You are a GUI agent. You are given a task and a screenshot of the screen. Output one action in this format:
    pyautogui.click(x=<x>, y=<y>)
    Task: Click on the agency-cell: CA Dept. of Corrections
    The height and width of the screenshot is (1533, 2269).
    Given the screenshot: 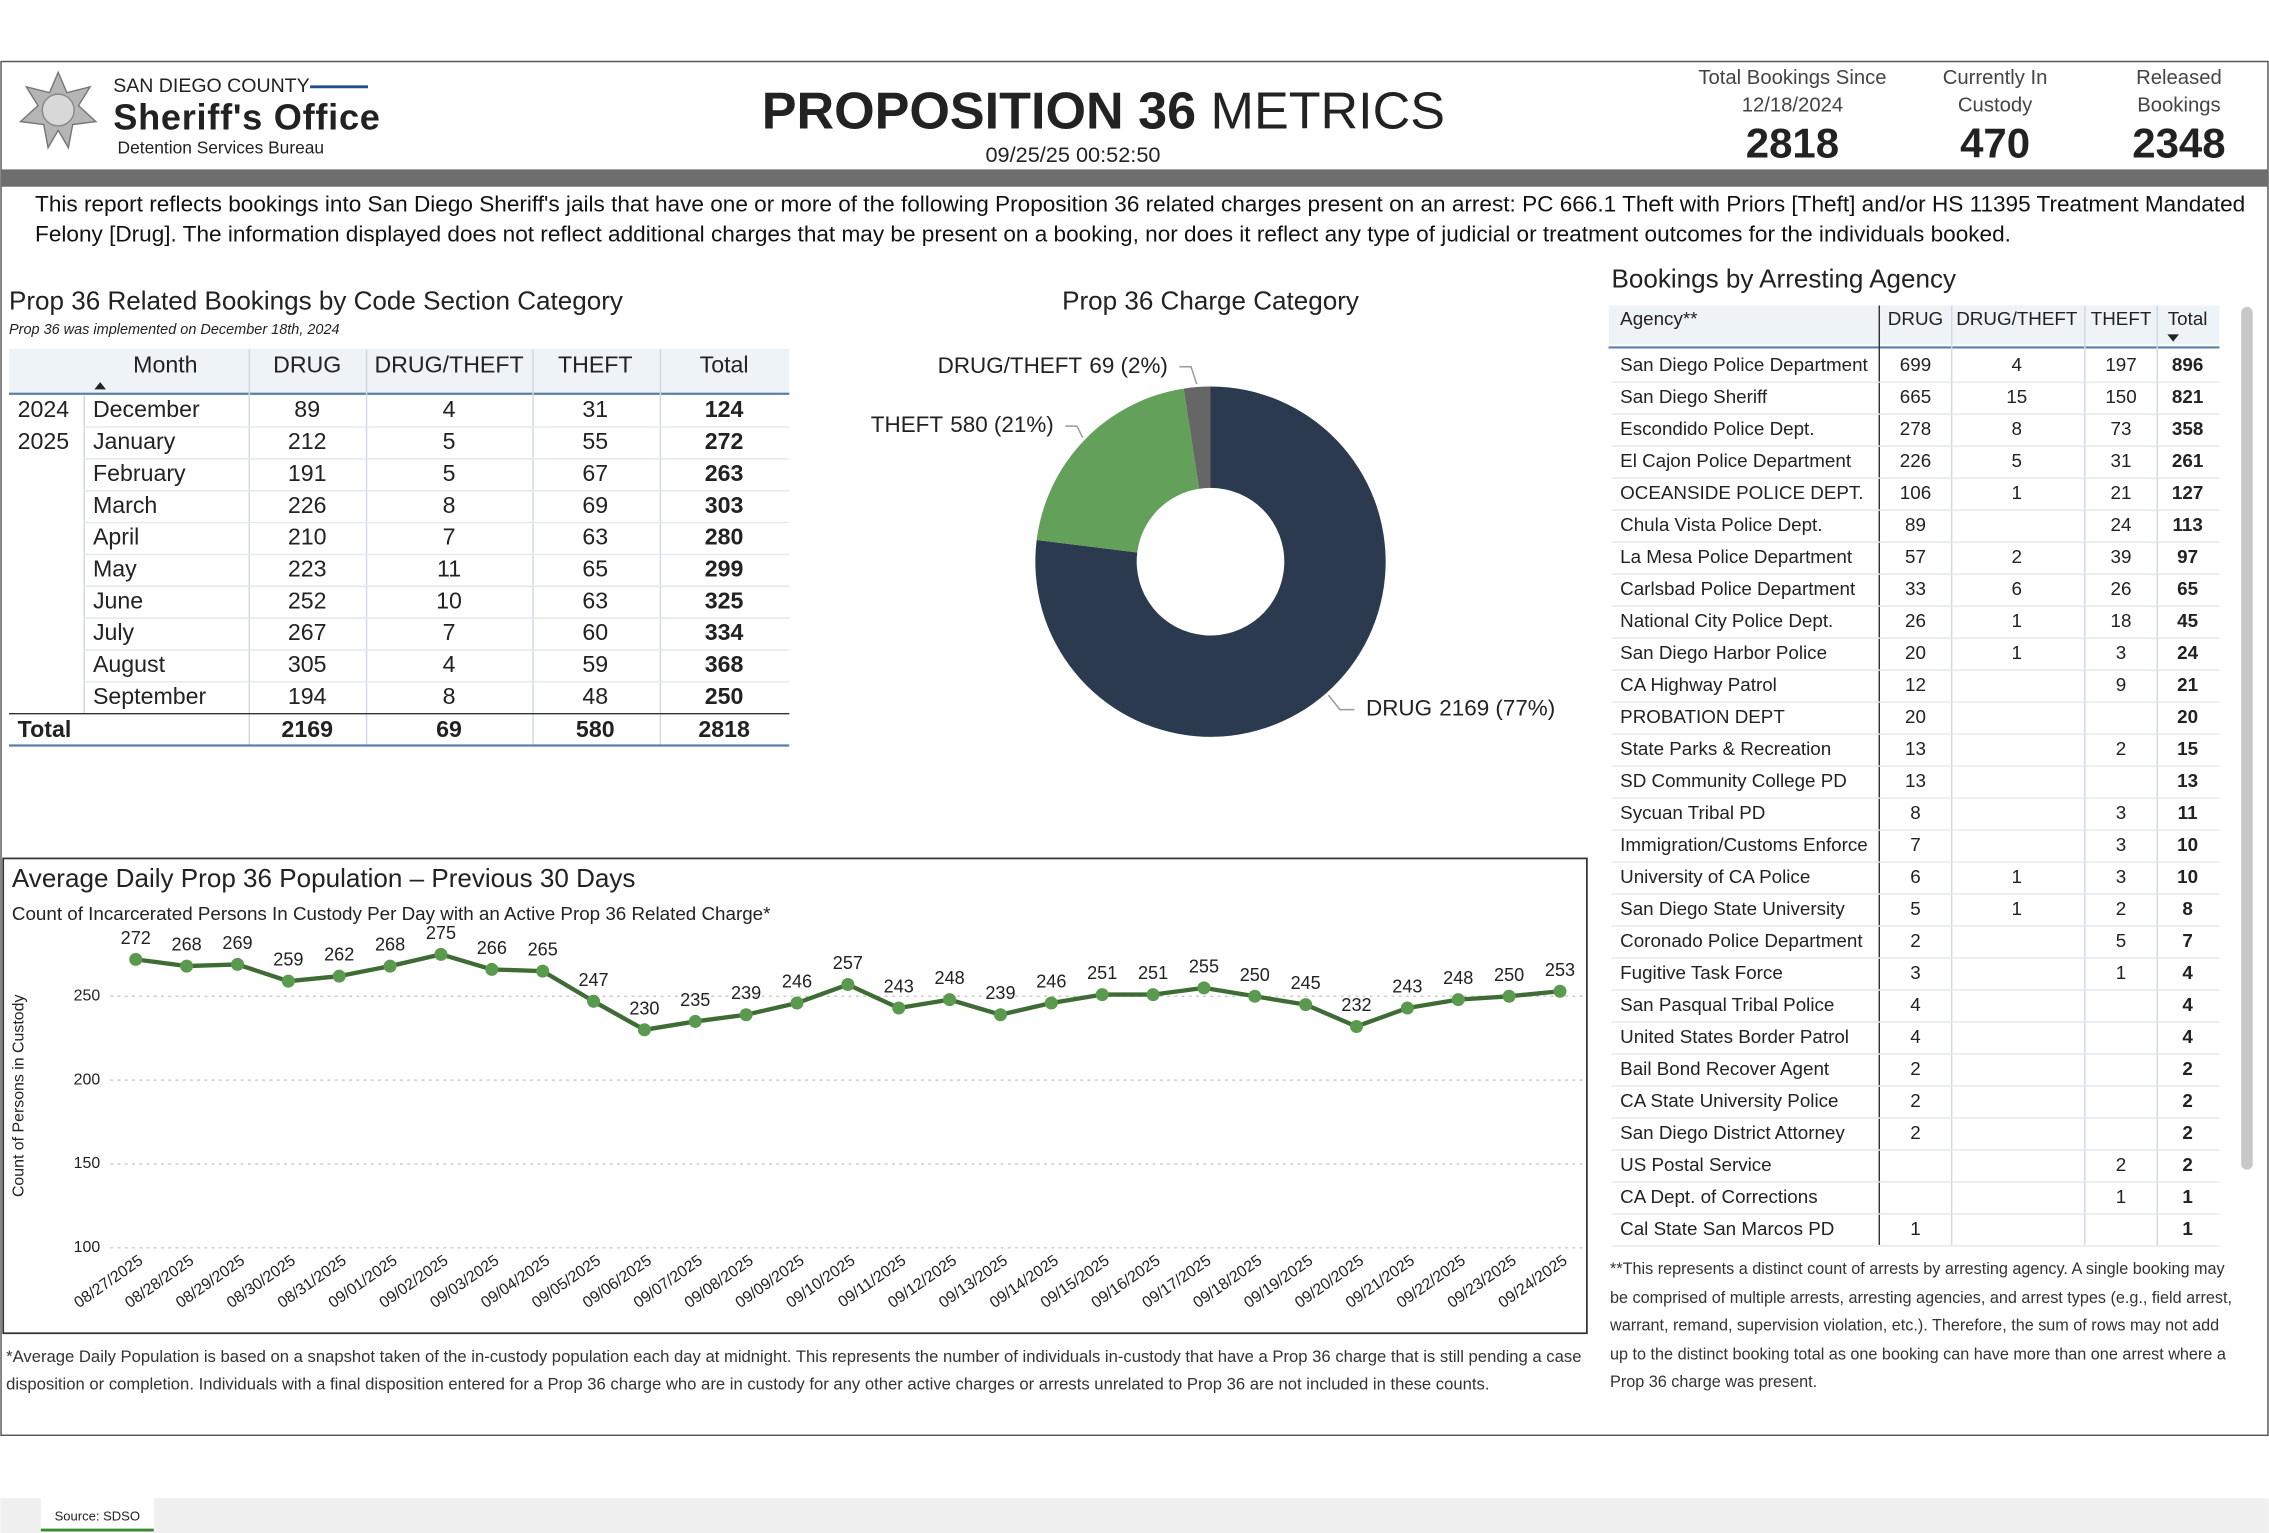 What is the action you would take?
    pyautogui.click(x=1718, y=1196)
    